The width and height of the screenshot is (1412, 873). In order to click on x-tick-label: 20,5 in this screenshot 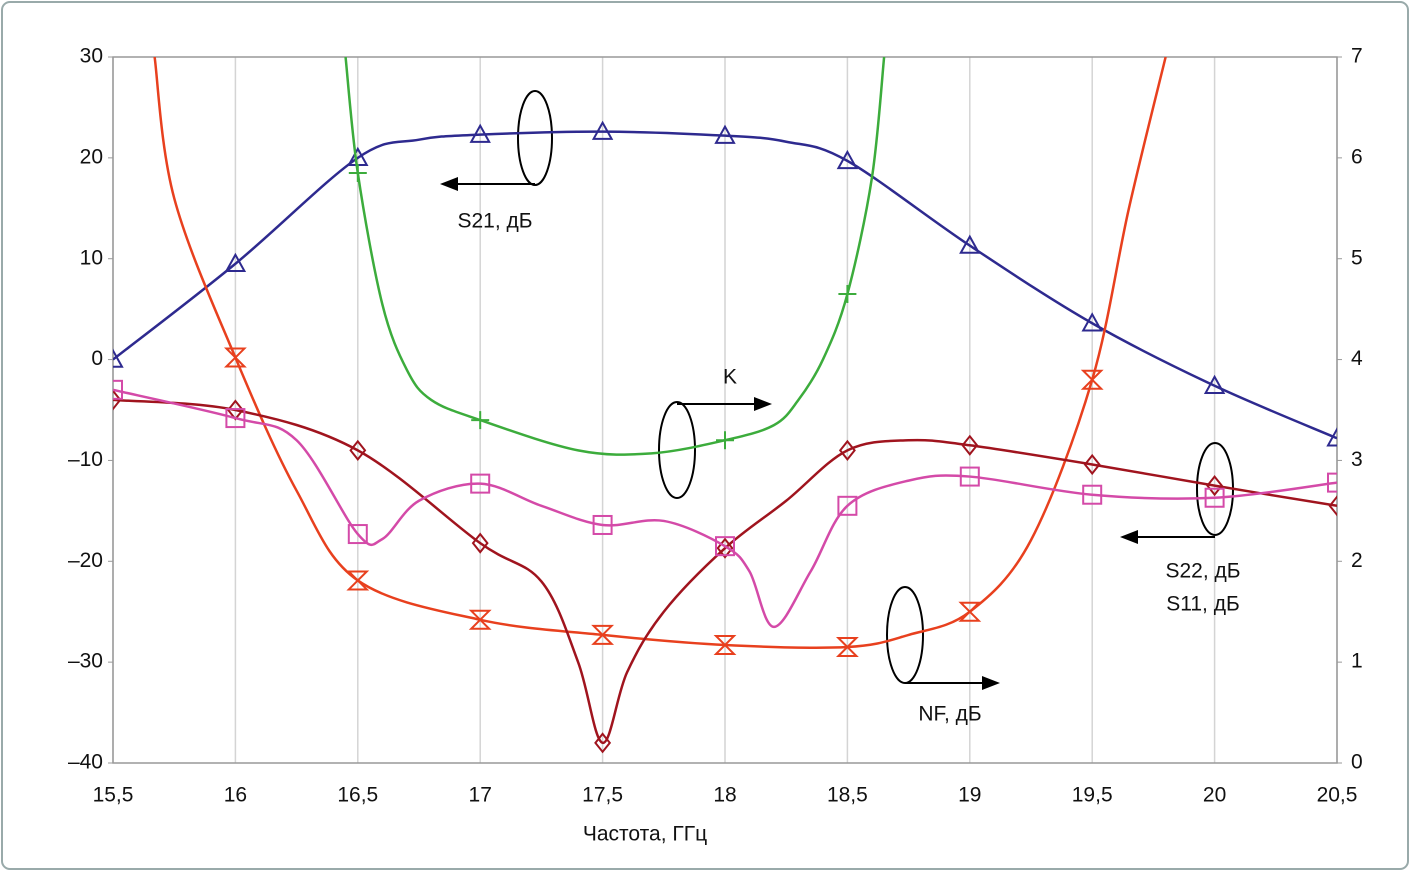, I will do `click(1337, 795)`.